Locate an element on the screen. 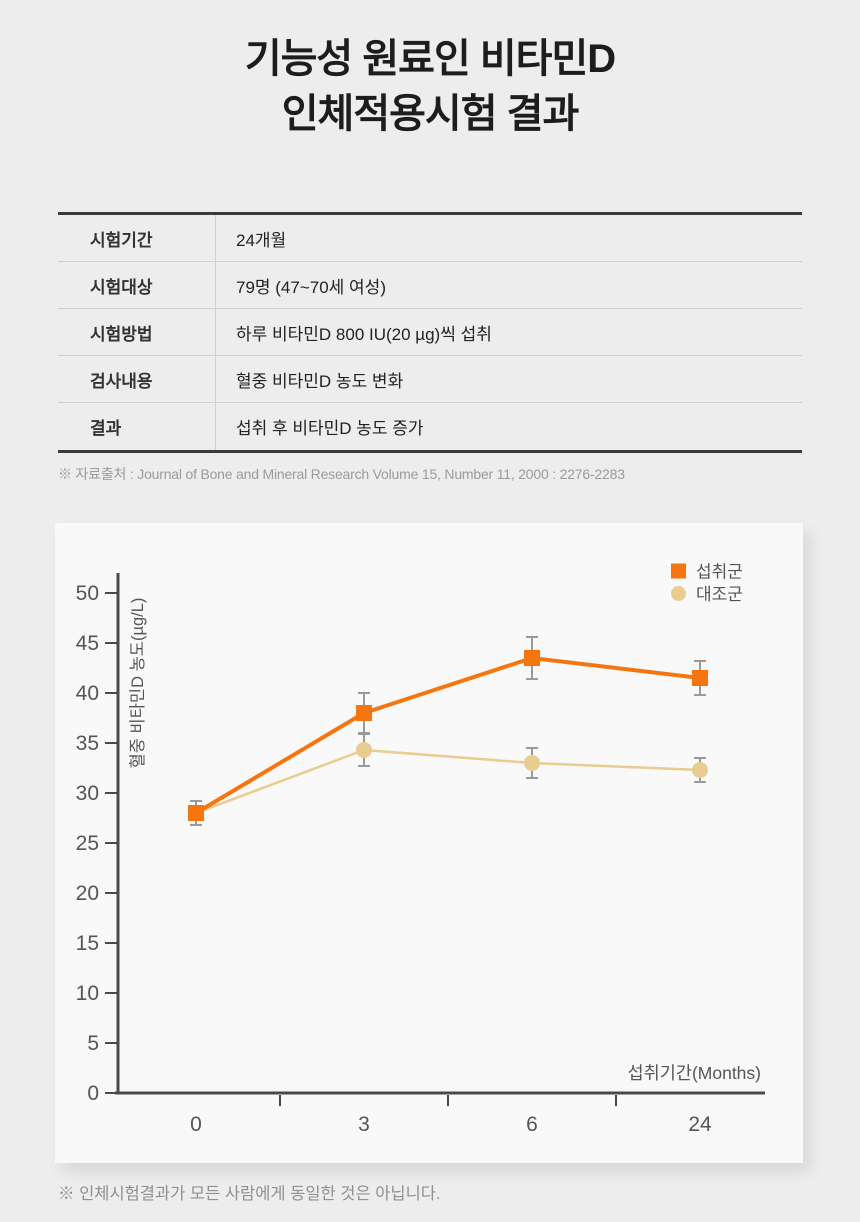 The height and width of the screenshot is (1222, 860). x-tick-label: 0 is located at coordinates (196, 1124).